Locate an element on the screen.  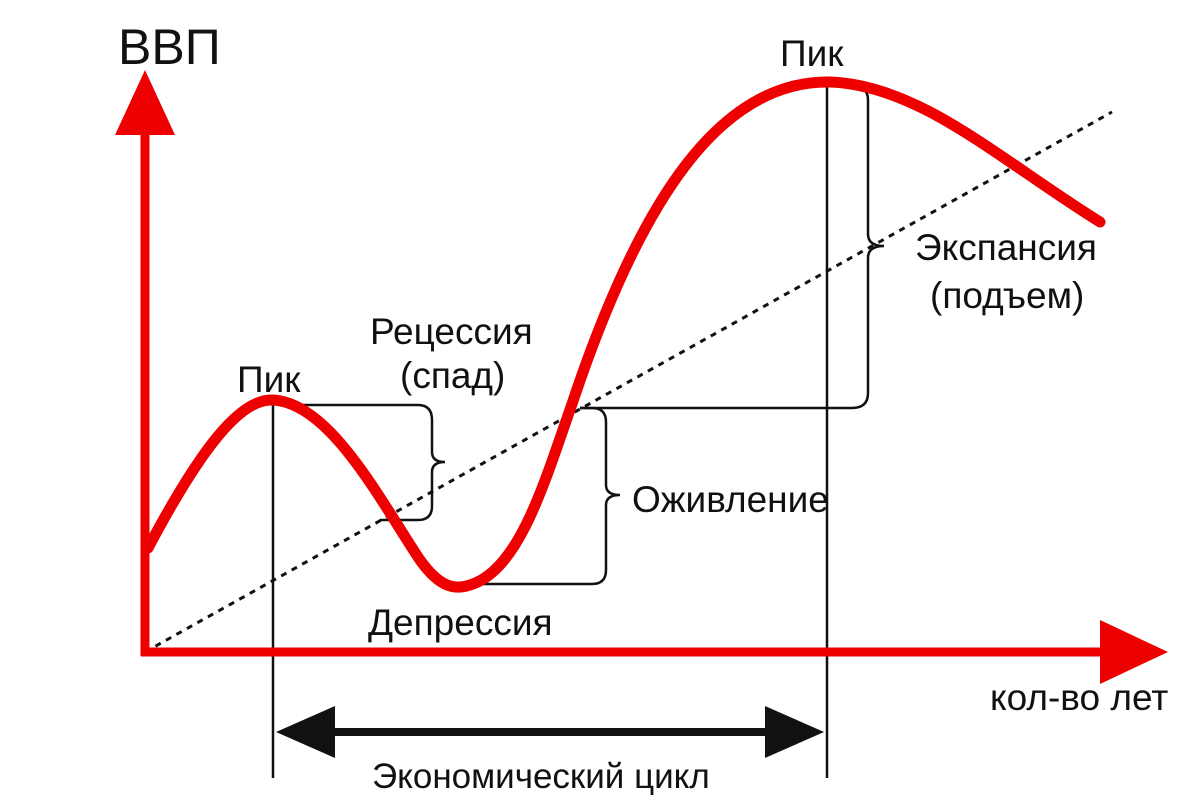
economic-cycle-arrow-left-icon is located at coordinates (305, 732).